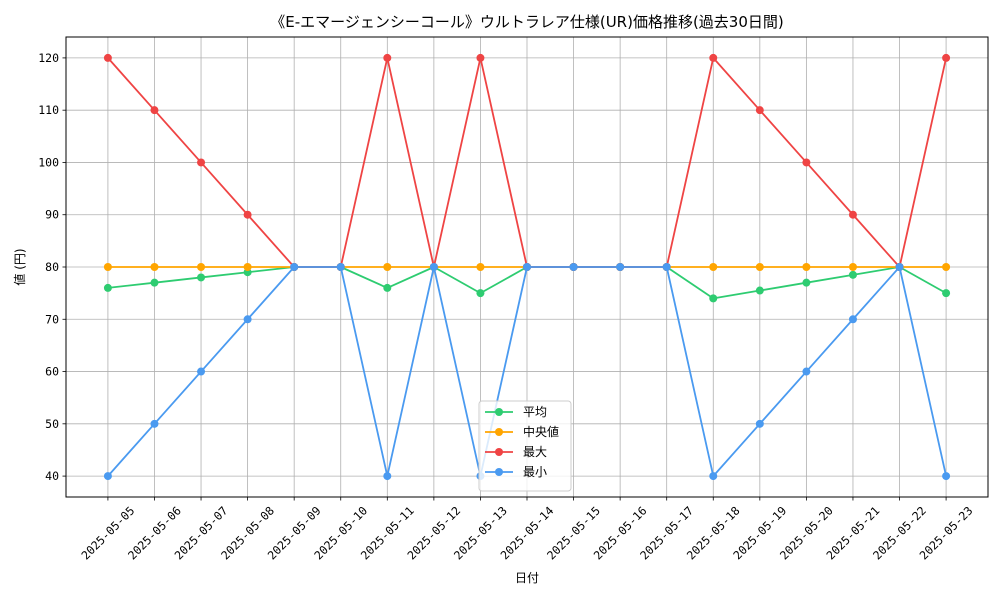 This screenshot has height=600, width=1000. Describe the element at coordinates (535, 472) in the screenshot. I see `legend-label: 最小` at that location.